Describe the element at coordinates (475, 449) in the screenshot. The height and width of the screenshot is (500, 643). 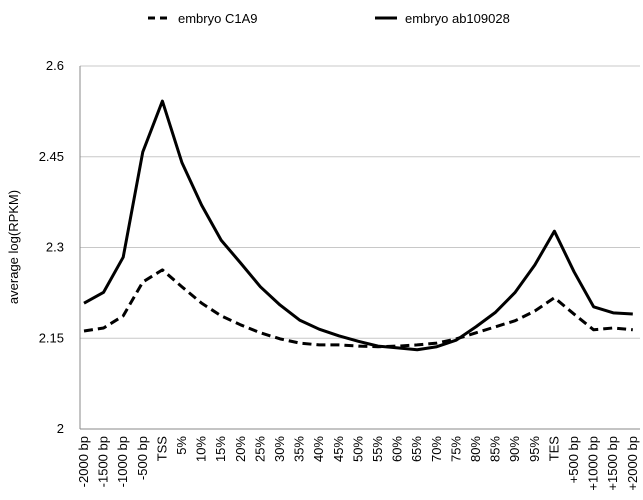
I see `x-tick-label: 80%` at that location.